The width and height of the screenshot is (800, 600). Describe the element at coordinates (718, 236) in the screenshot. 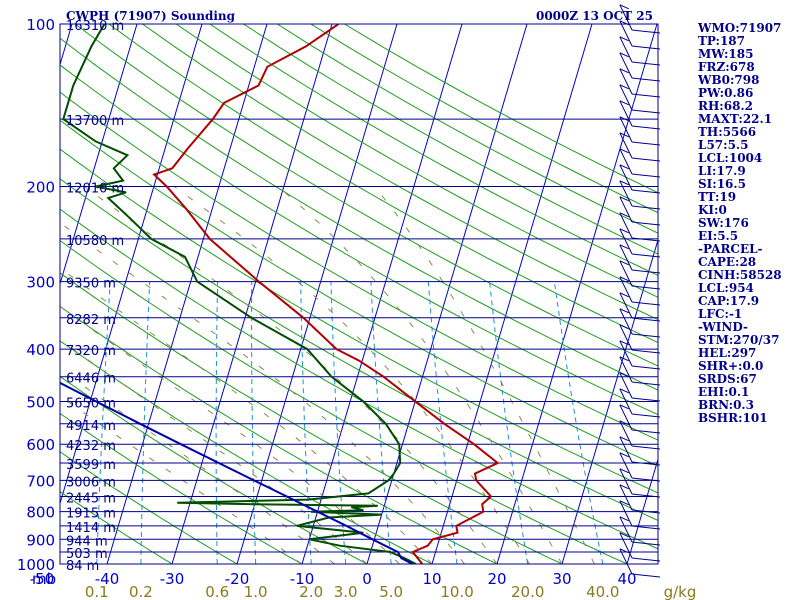

I see `sounding-index-item: EI:5.5` at that location.